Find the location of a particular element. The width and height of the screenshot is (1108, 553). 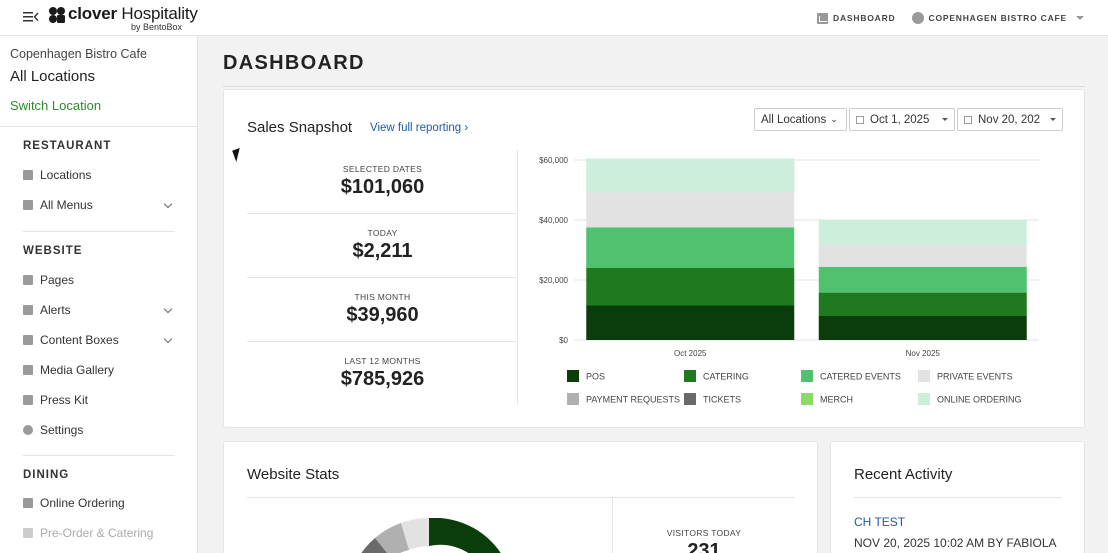

end-date-picker: Nov 20, 202 is located at coordinates (1010, 119).